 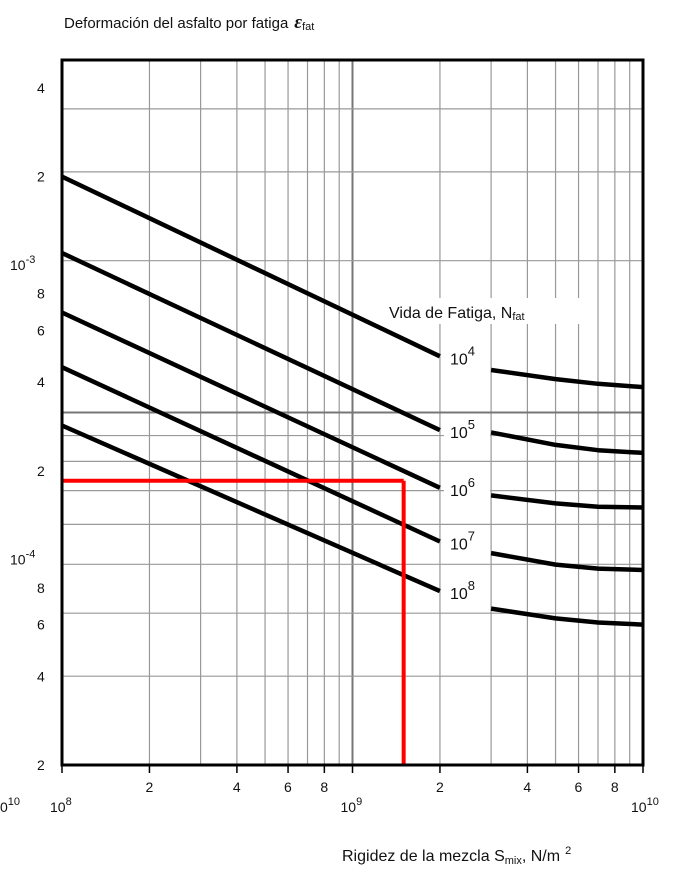 What do you see at coordinates (329, 790) in the screenshot?
I see `x-tick-labels: 10⁸ 2 4 6 8 10⁹ 2 4 6 8 10¹⁰ 010` at bounding box center [329, 790].